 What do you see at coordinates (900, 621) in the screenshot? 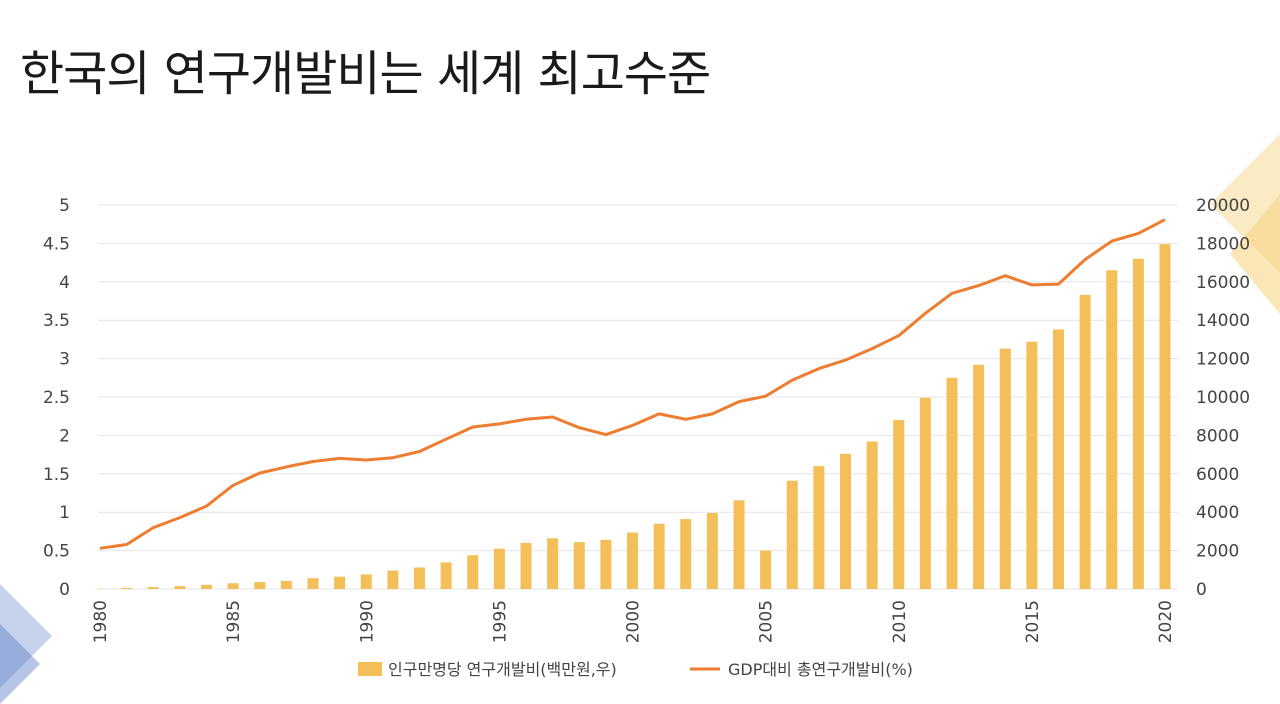
I see `x-tick-label: 2010` at bounding box center [900, 621].